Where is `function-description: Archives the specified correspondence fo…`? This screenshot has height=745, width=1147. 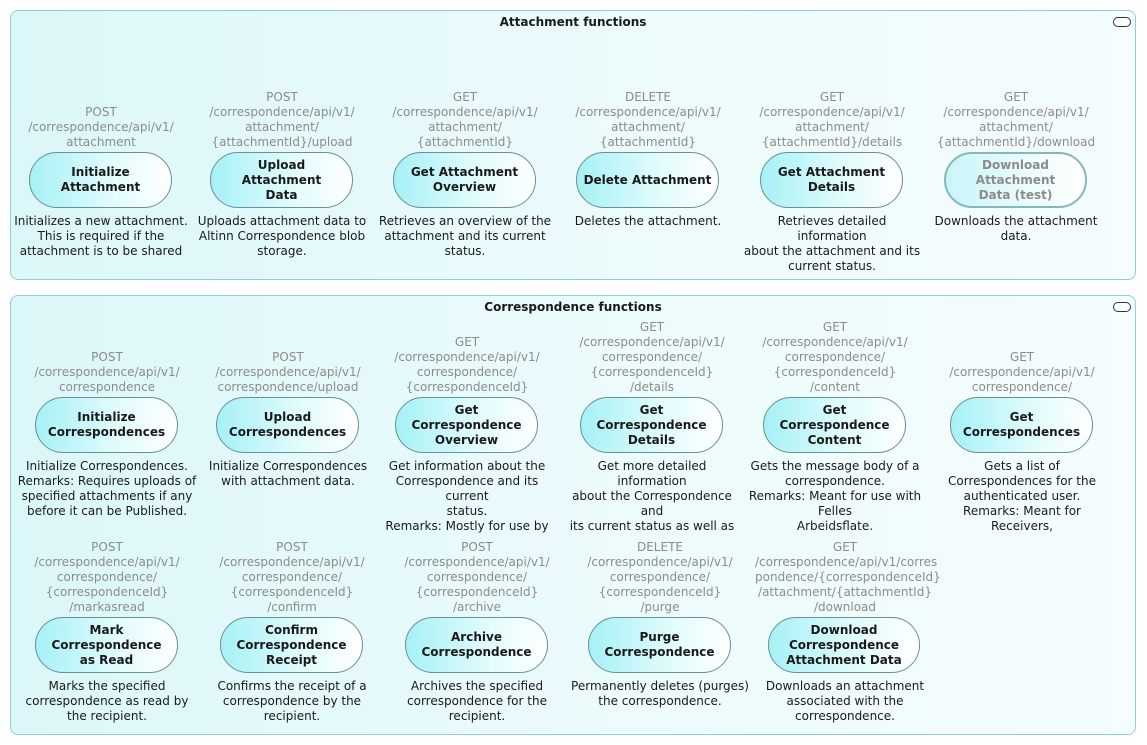
function-description: Archives the specified correspondence fo… is located at coordinates (477, 701).